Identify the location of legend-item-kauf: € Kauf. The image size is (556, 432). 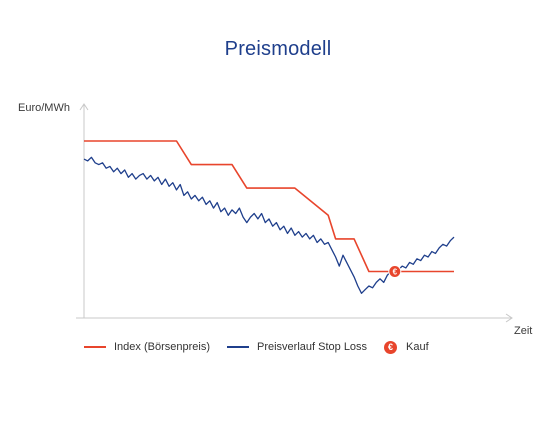
(406, 347).